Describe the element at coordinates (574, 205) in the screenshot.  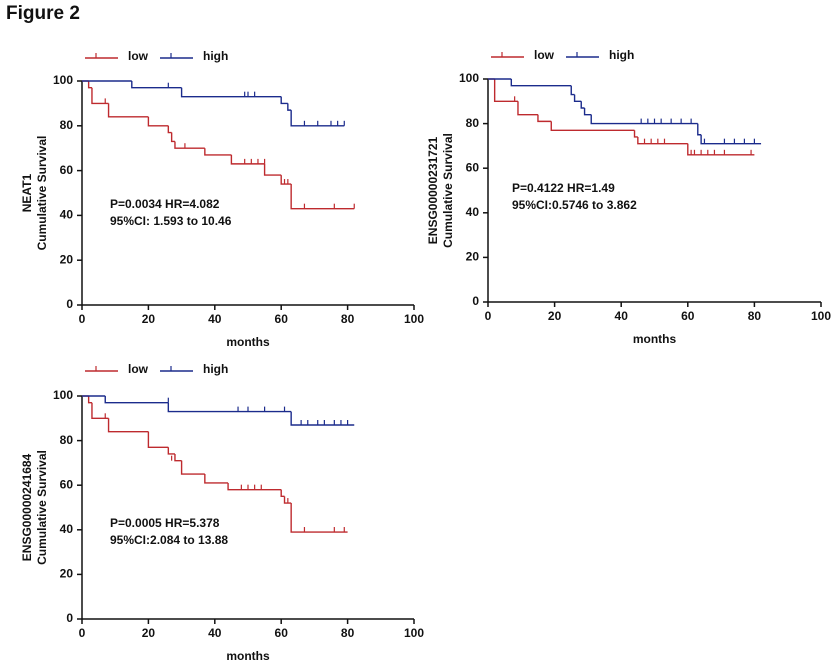
I see `annotation: 95%CI:0.5746 to 3.862` at that location.